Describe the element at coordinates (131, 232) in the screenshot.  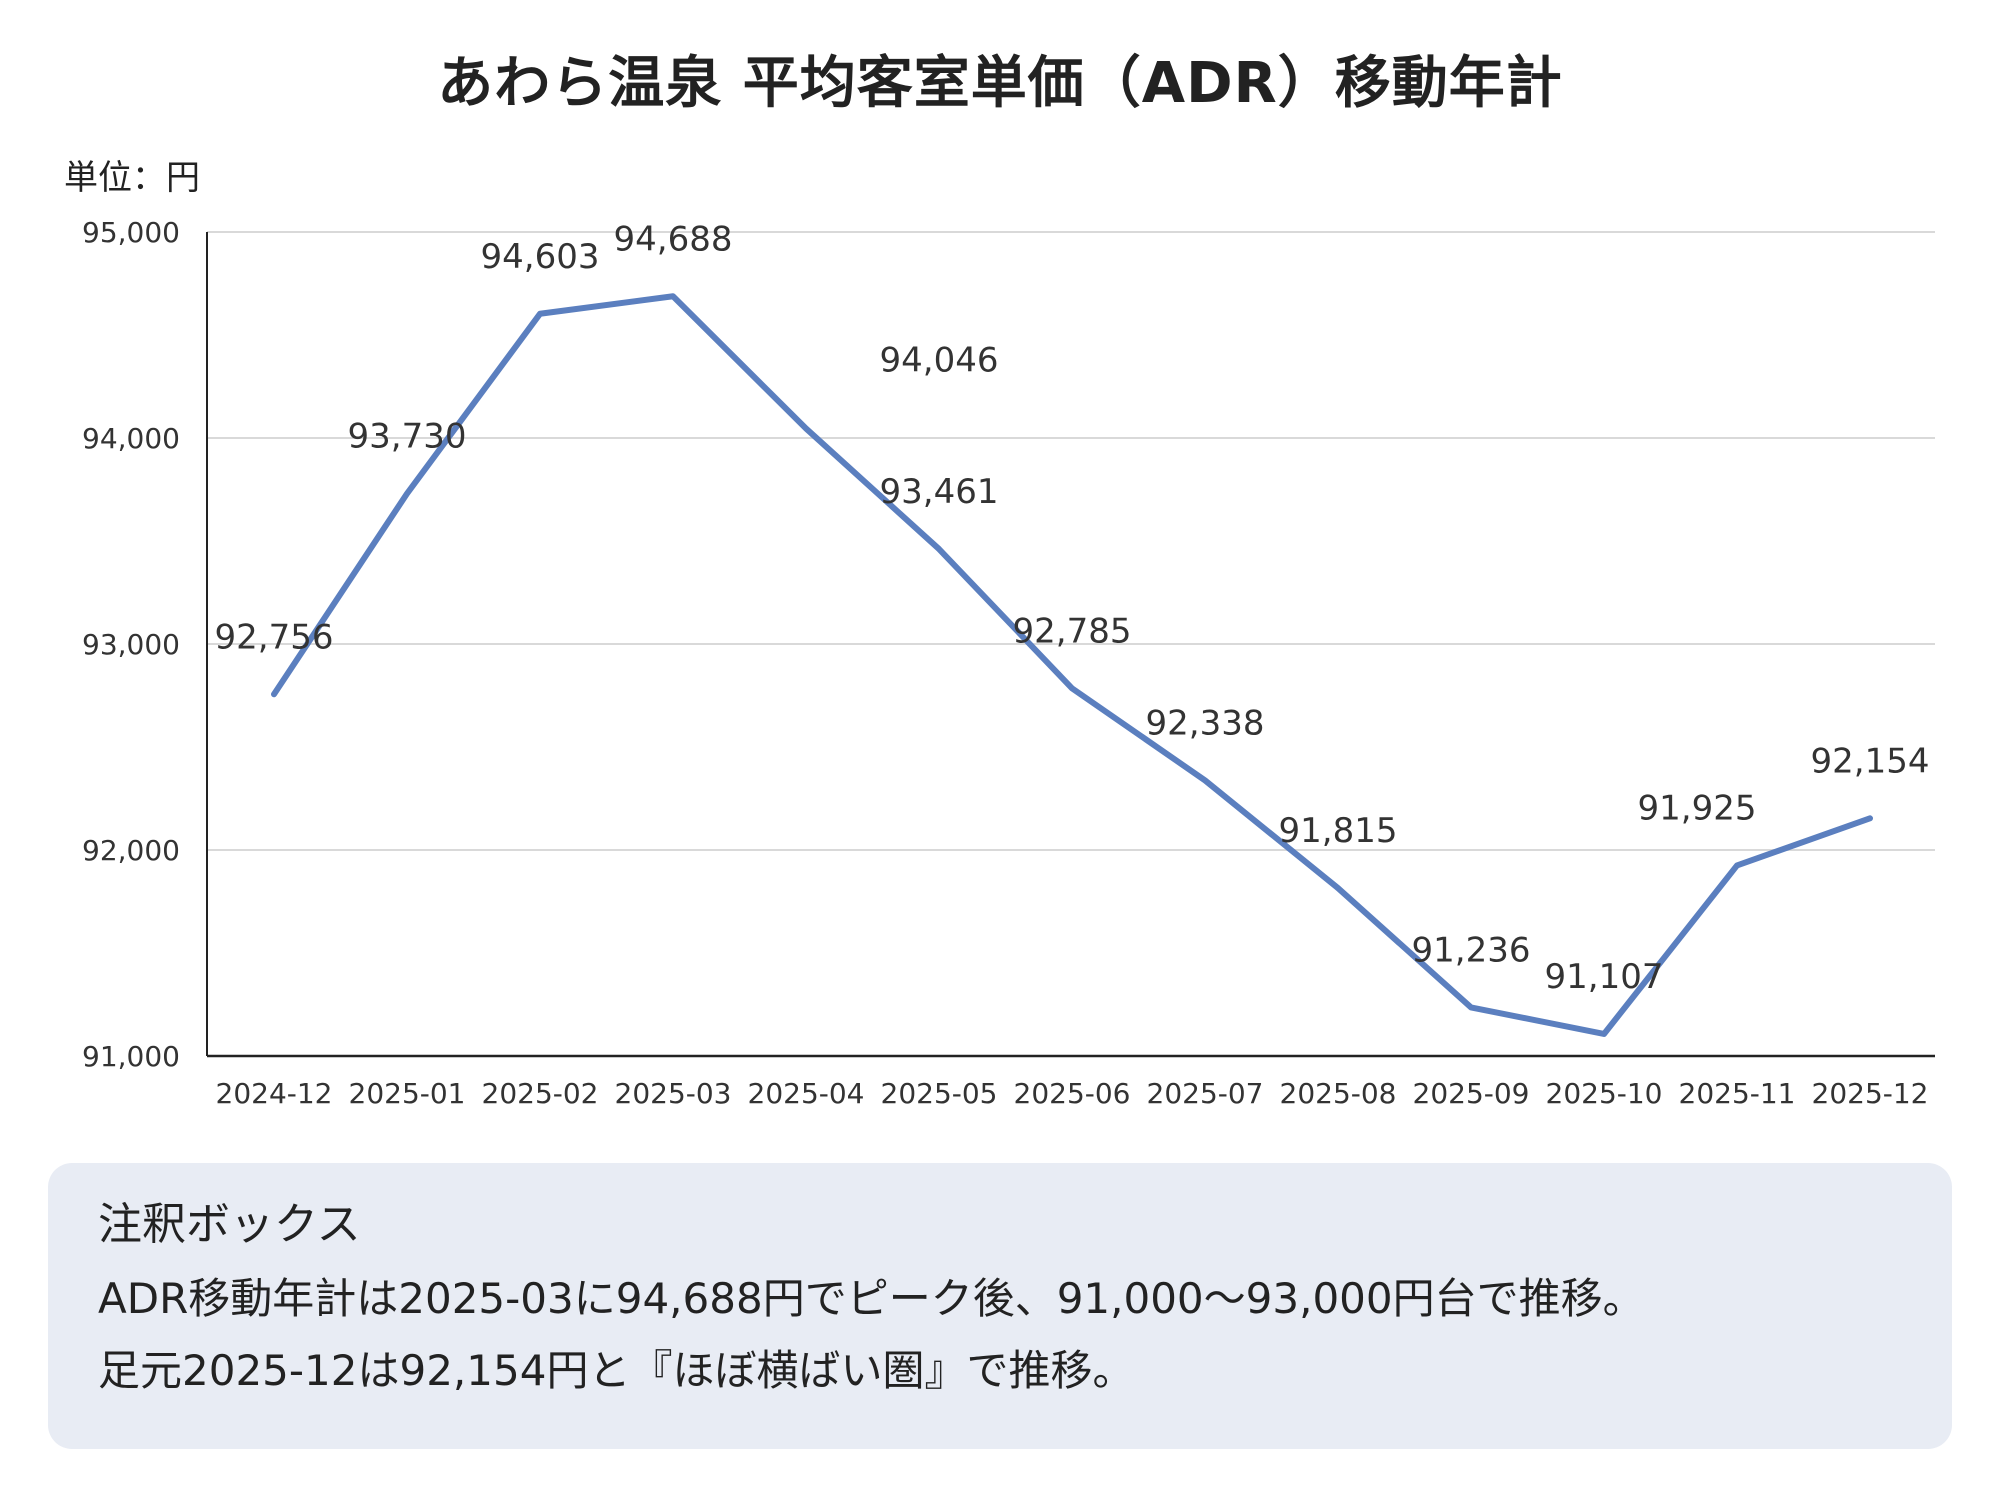
I see `y-tick-label: 95,000` at that location.